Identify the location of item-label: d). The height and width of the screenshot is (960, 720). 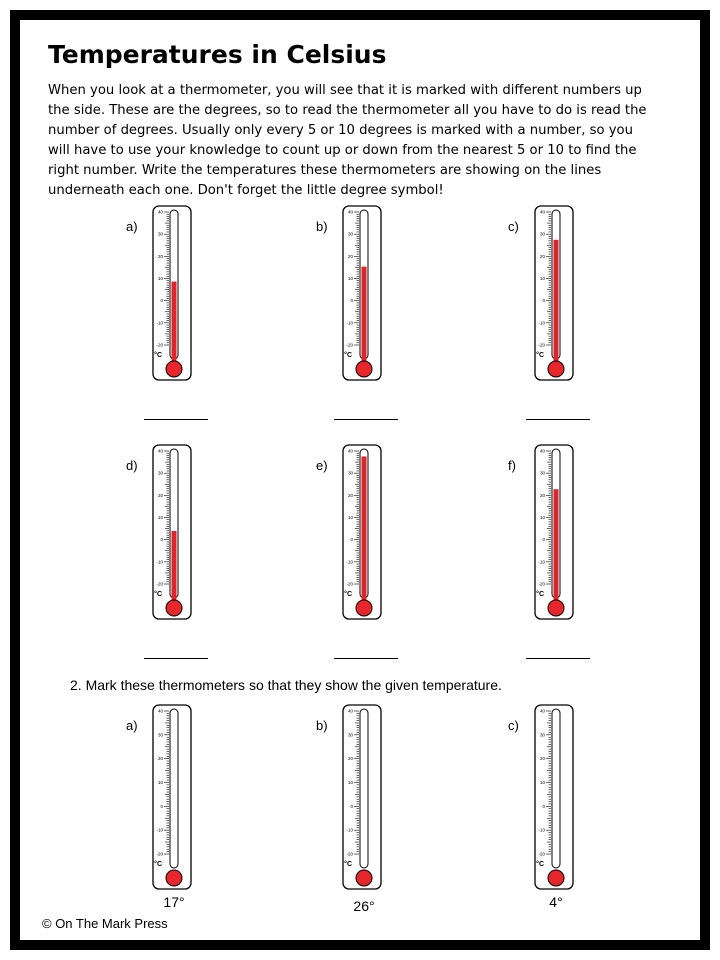
(132, 465).